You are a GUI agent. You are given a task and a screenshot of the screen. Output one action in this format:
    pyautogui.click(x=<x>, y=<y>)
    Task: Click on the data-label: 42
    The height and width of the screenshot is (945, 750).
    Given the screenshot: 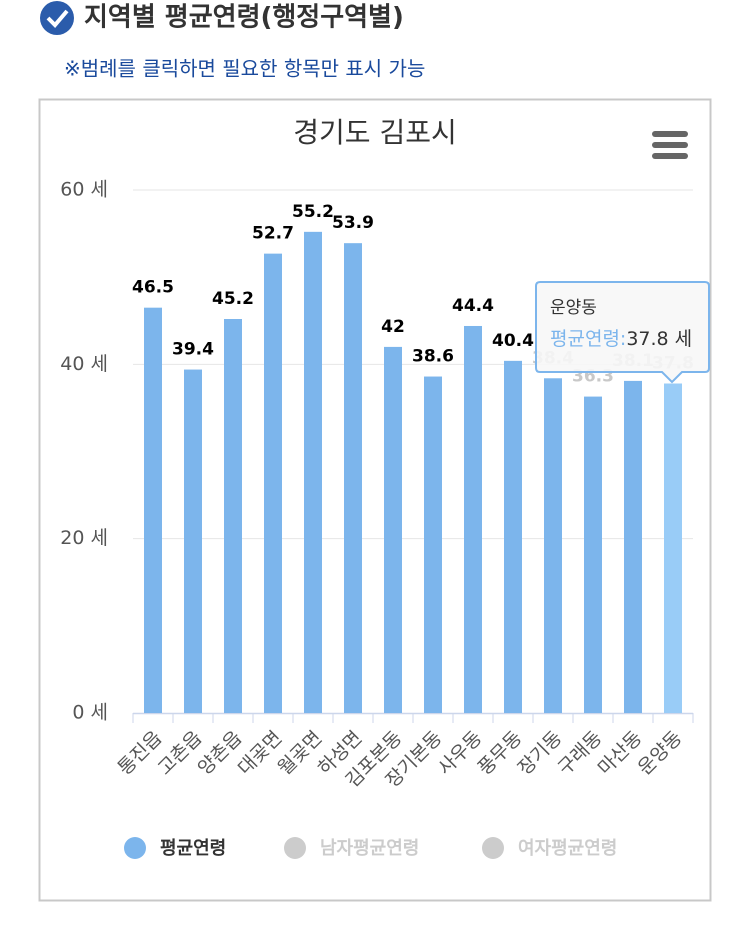 What is the action you would take?
    pyautogui.click(x=393, y=327)
    